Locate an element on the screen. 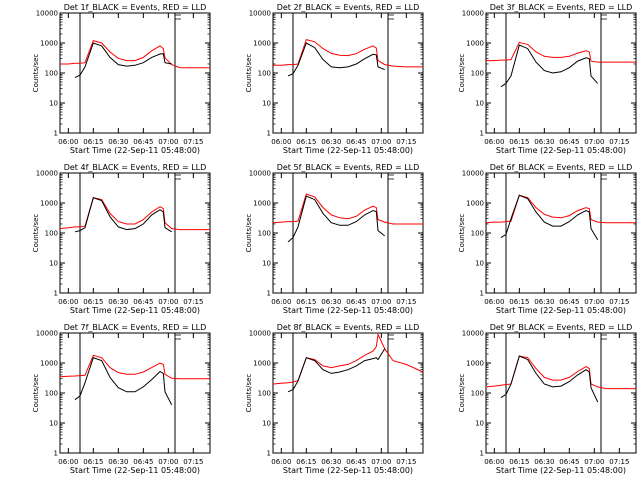 The width and height of the screenshot is (640, 480). panel-title: Det 3f_BLACK = Events, RED = LLD is located at coordinates (561, 7).